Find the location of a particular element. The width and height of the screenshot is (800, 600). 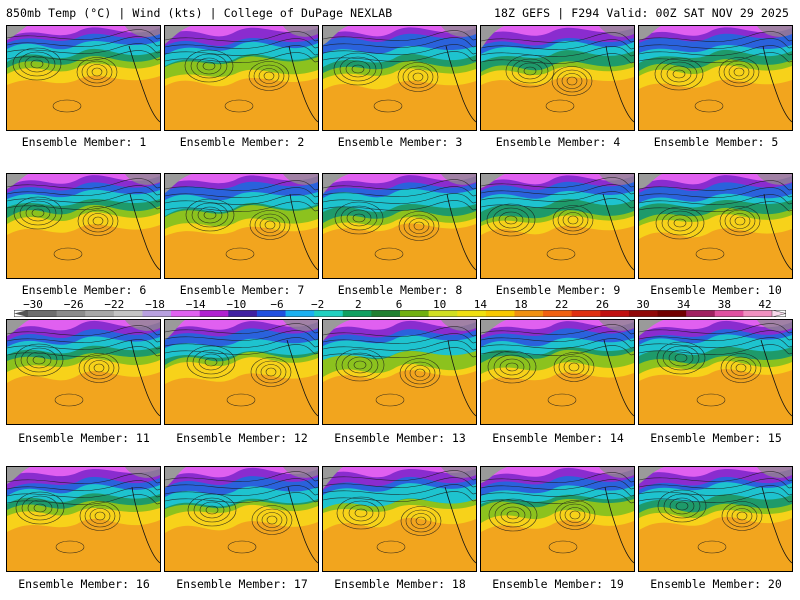

member-label-5: Ensemble Member: 5 is located at coordinates (716, 142).